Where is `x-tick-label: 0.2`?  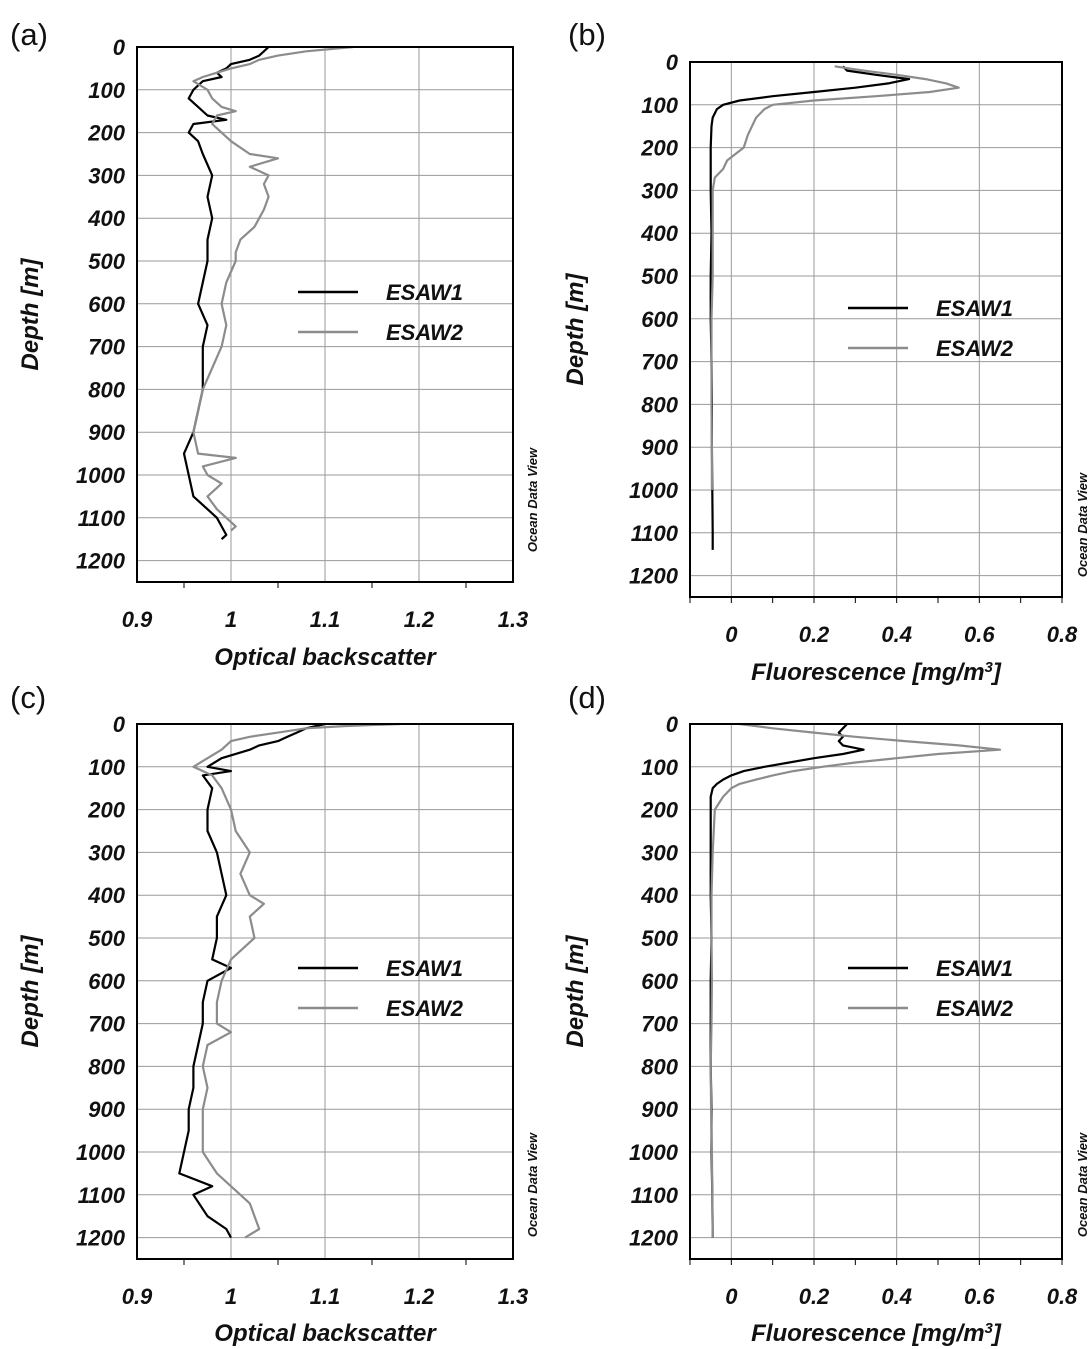
x-tick-label: 0.2 is located at coordinates (814, 1296).